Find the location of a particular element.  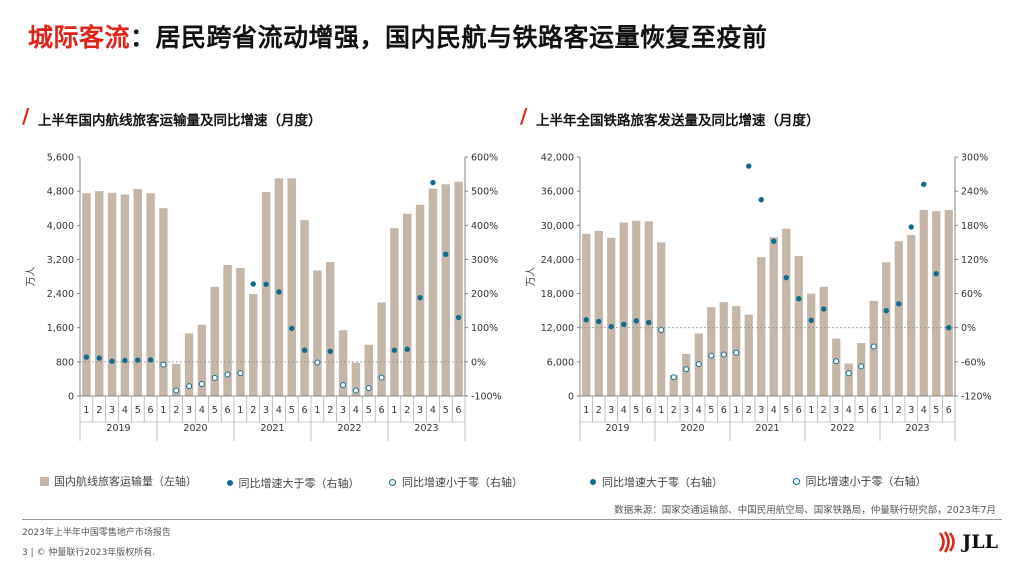

y-tick-label: 42,000 is located at coordinates (557, 158).